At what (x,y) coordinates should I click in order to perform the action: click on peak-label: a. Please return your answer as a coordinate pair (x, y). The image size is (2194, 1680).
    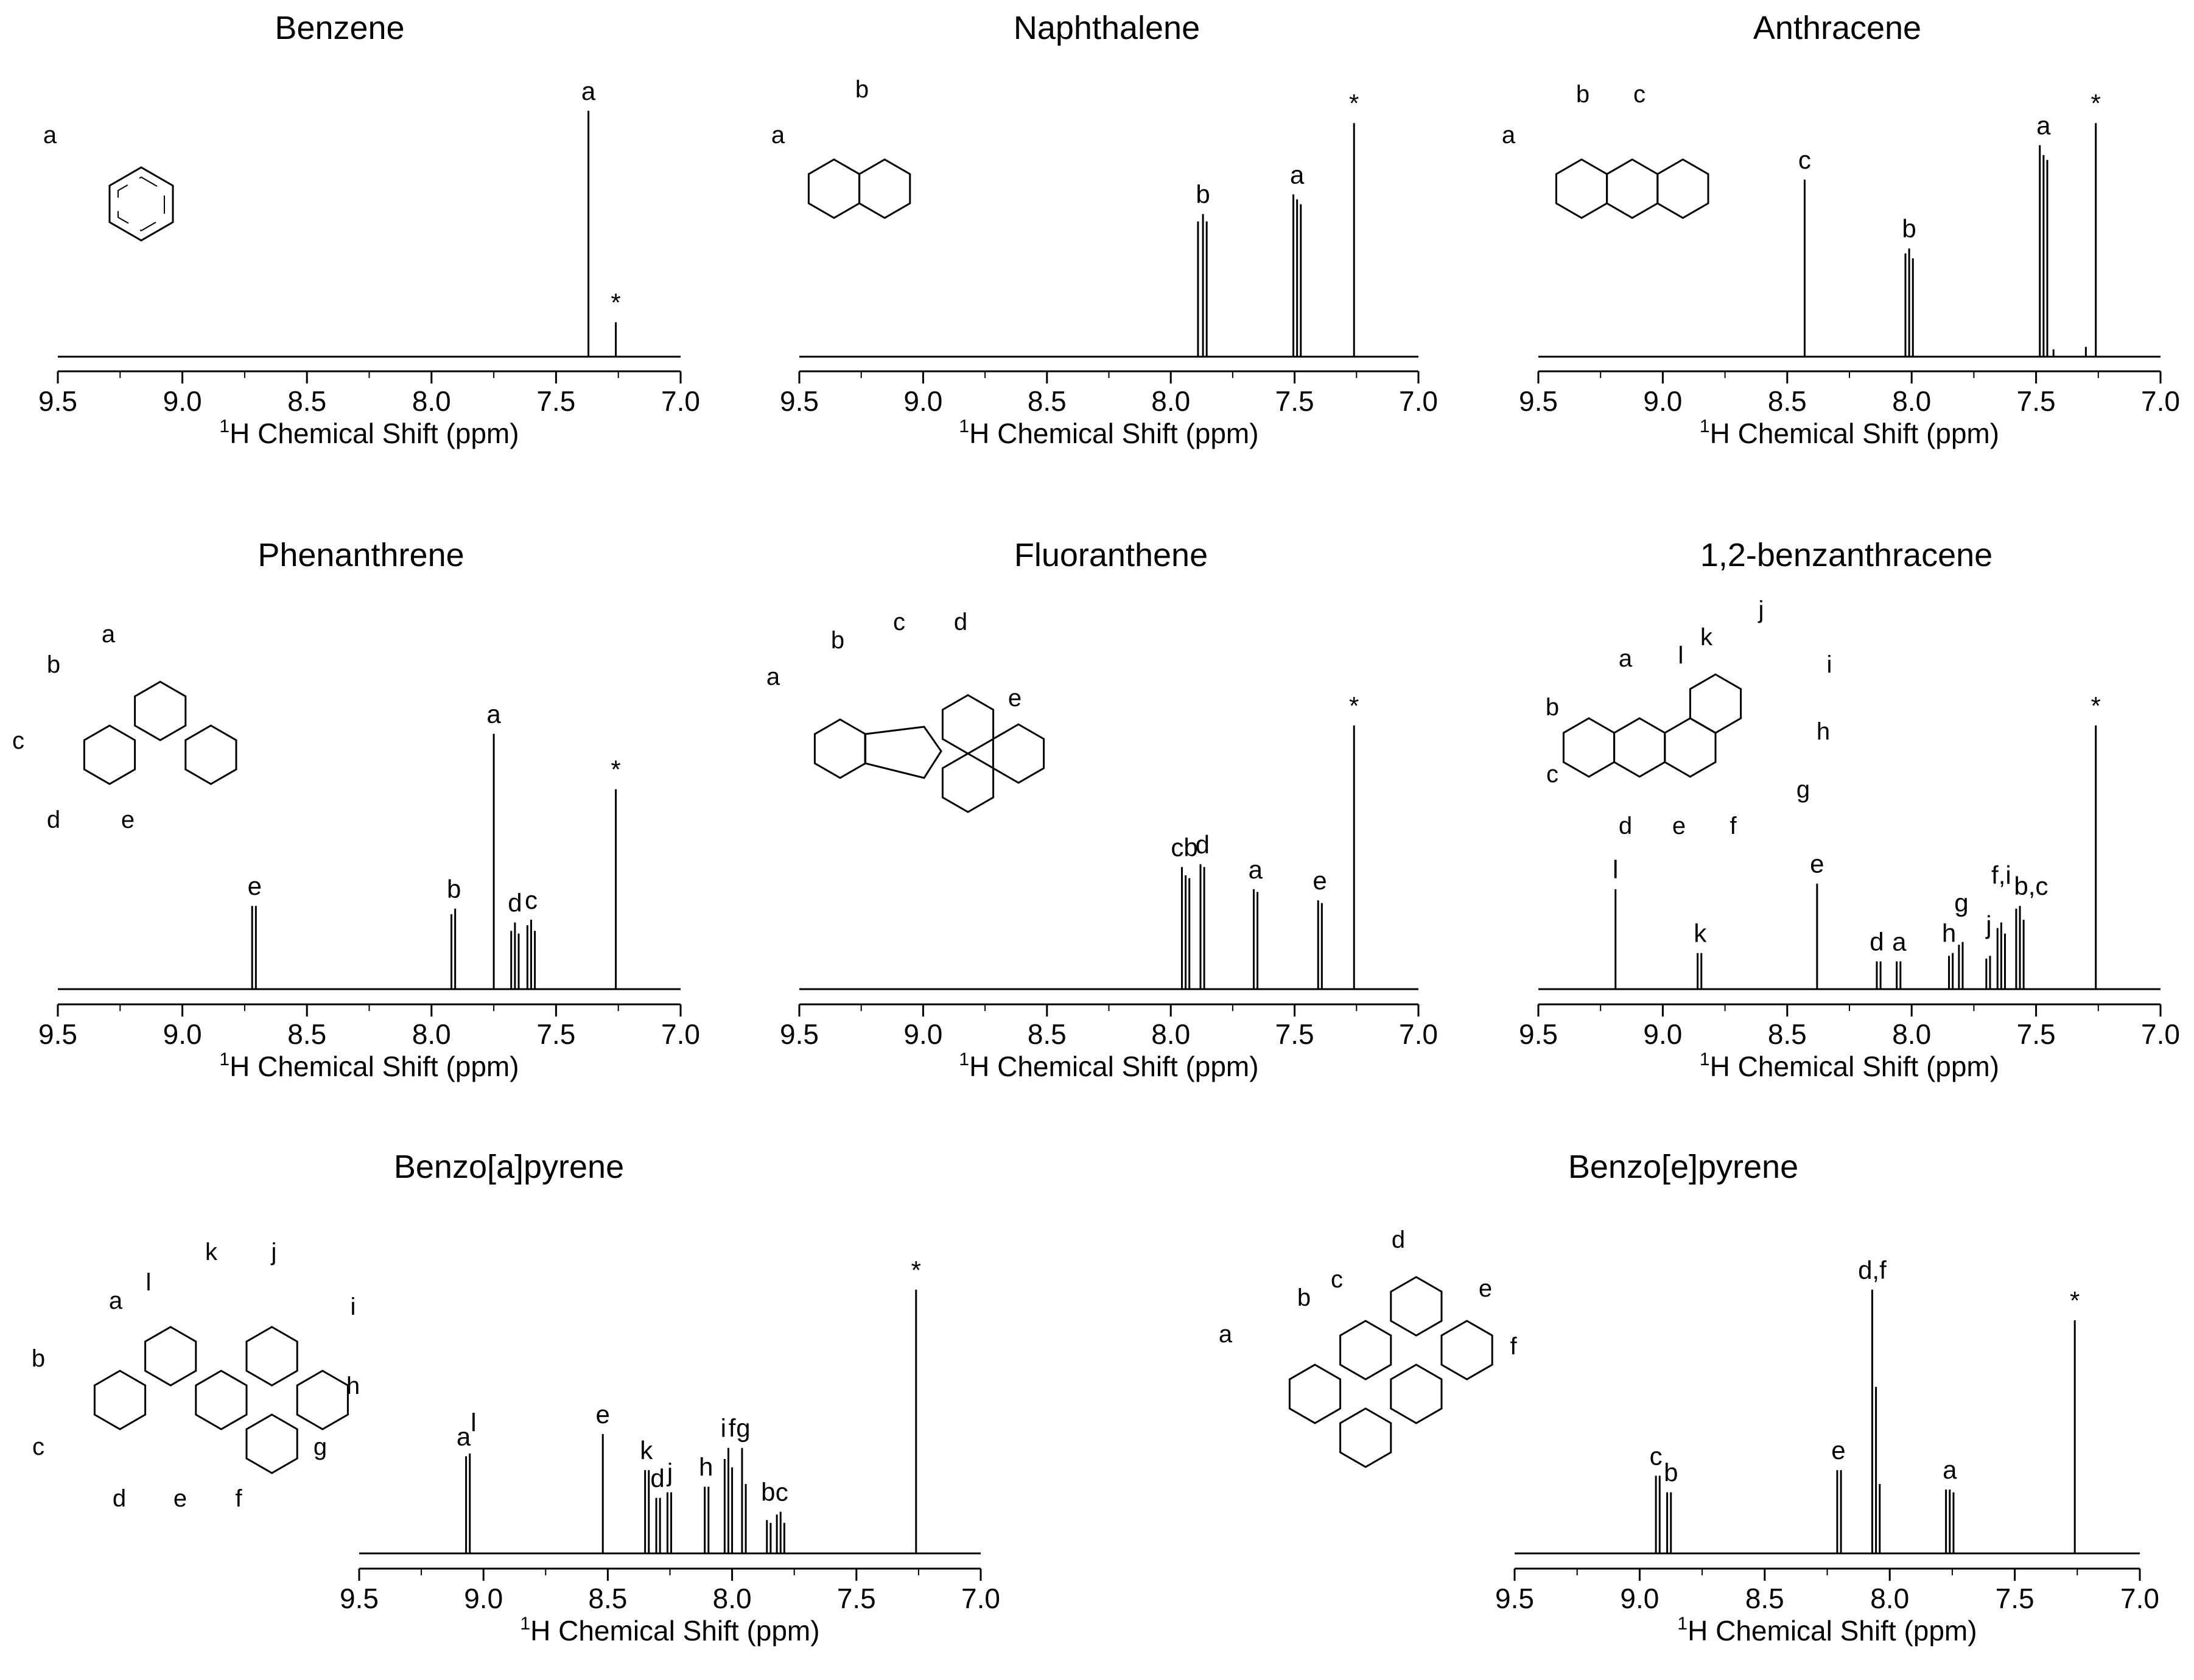
    Looking at the image, I should click on (588, 91).